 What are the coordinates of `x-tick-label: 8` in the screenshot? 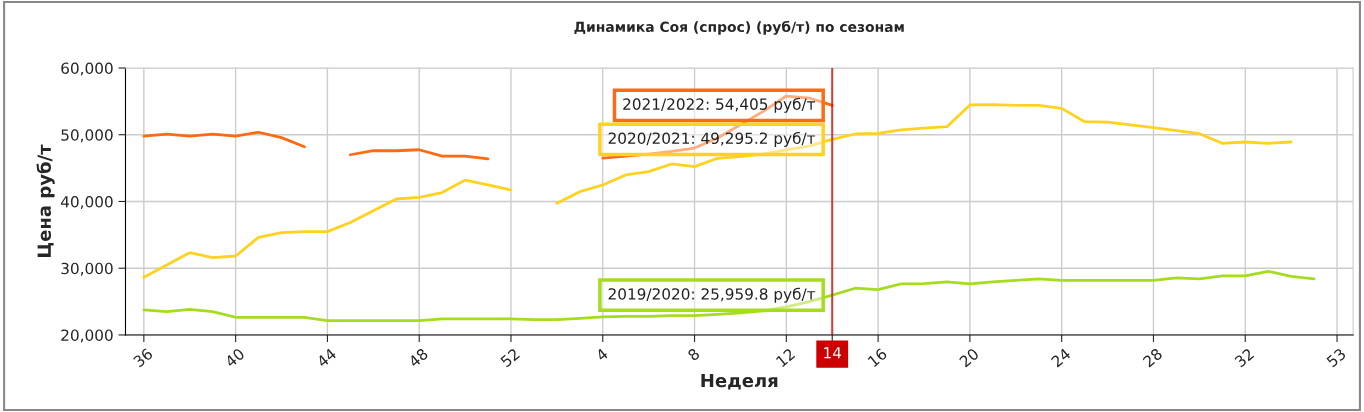 It's located at (694, 354).